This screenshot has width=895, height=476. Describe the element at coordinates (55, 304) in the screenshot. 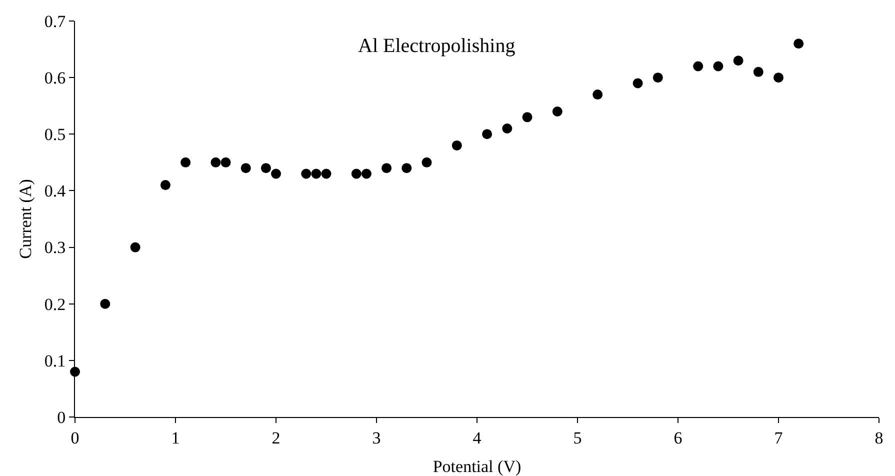

I see `y-tick-label: 0.2` at that location.